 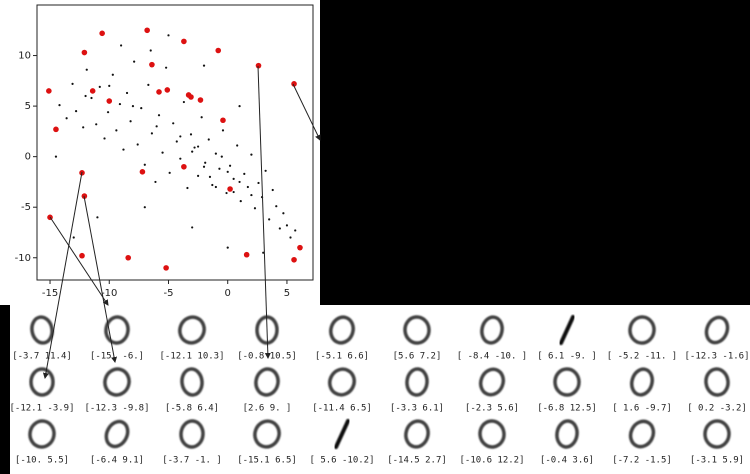 I want to click on sample-label: [ 5.6 -10.2], so click(x=341, y=461).